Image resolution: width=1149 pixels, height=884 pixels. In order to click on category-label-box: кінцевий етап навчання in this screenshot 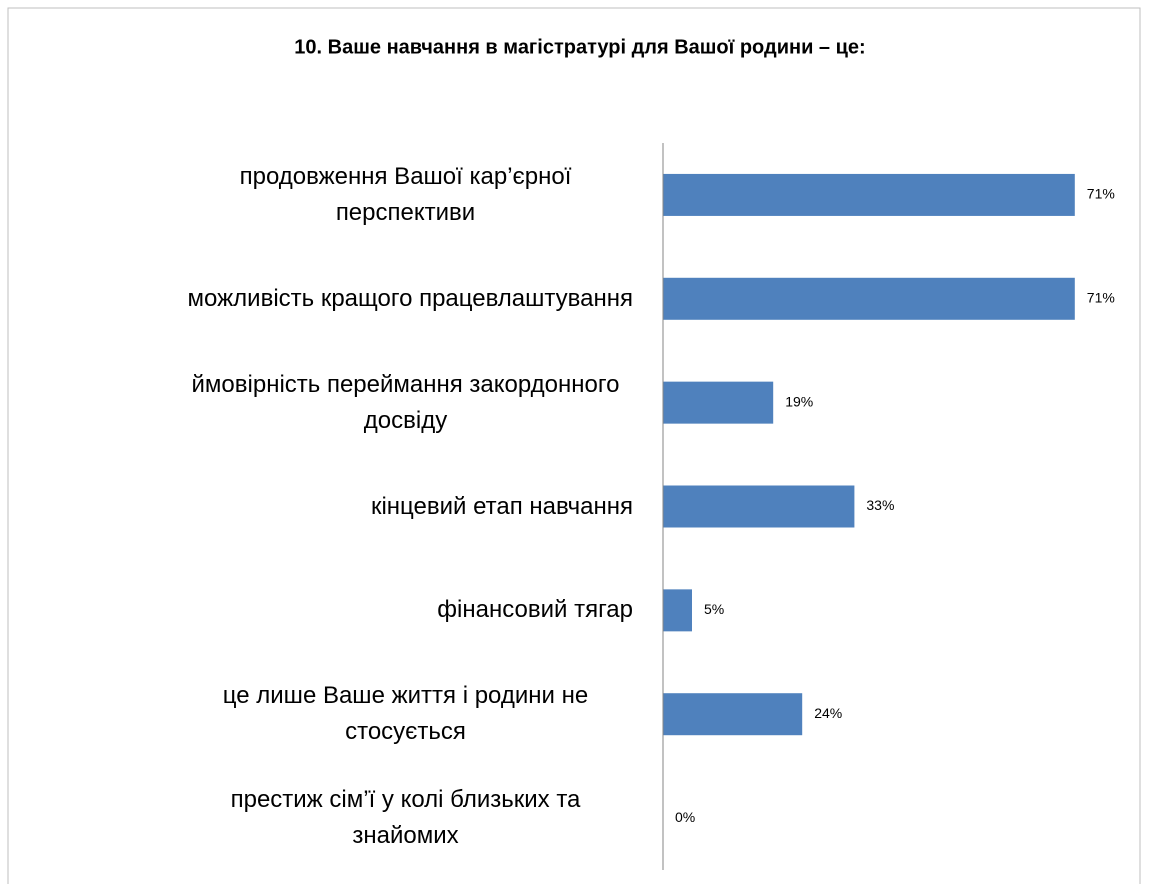, I will do `click(393, 507)`.